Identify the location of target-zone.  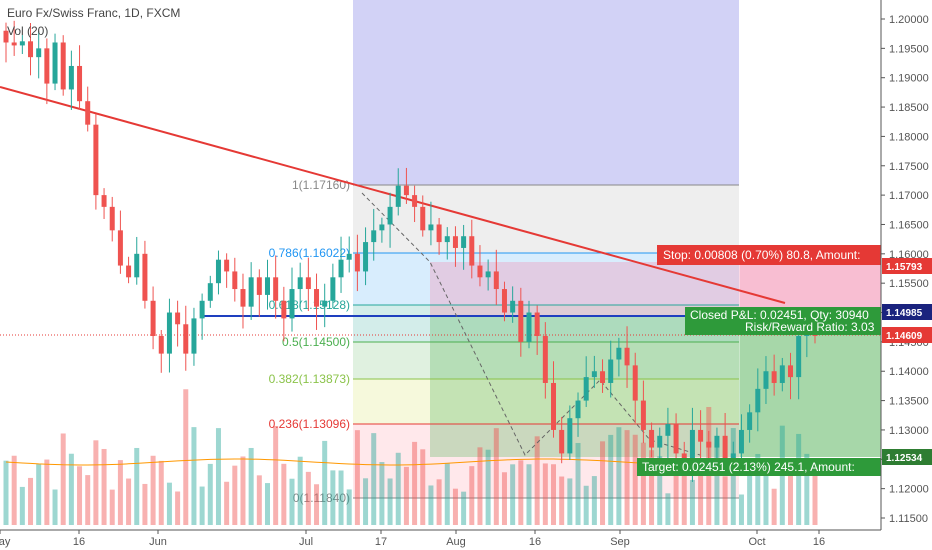
(655, 386).